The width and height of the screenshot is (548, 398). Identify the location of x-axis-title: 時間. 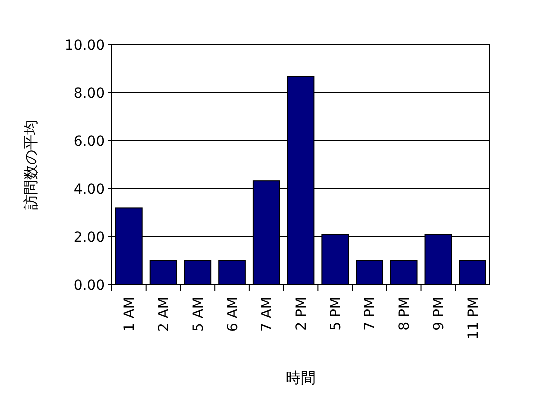
(301, 378).